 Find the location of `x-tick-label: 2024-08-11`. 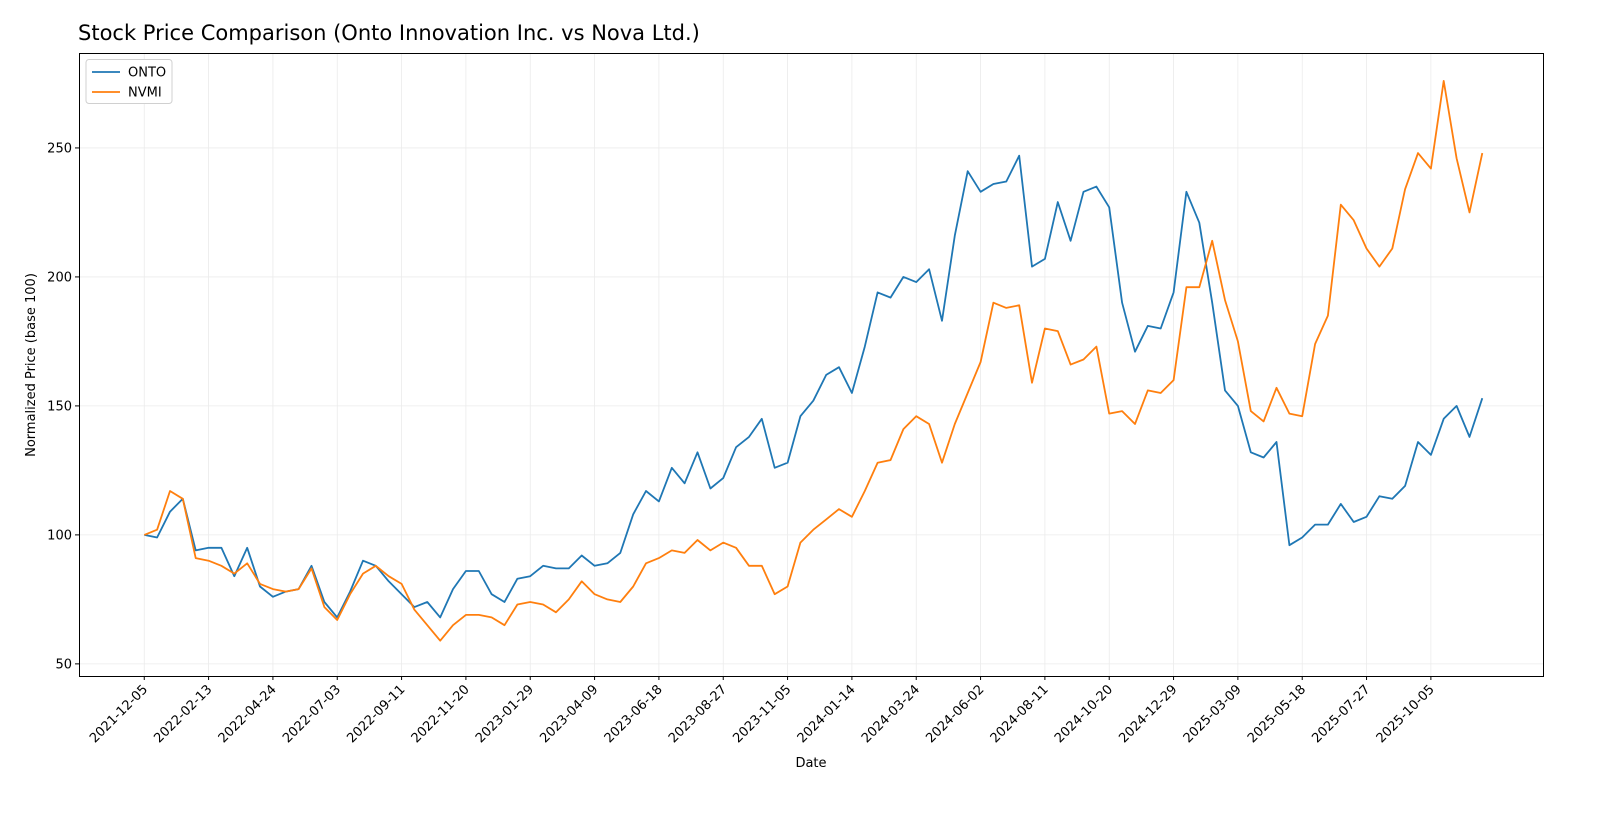

x-tick-label: 2024-08-11 is located at coordinates (1020, 714).